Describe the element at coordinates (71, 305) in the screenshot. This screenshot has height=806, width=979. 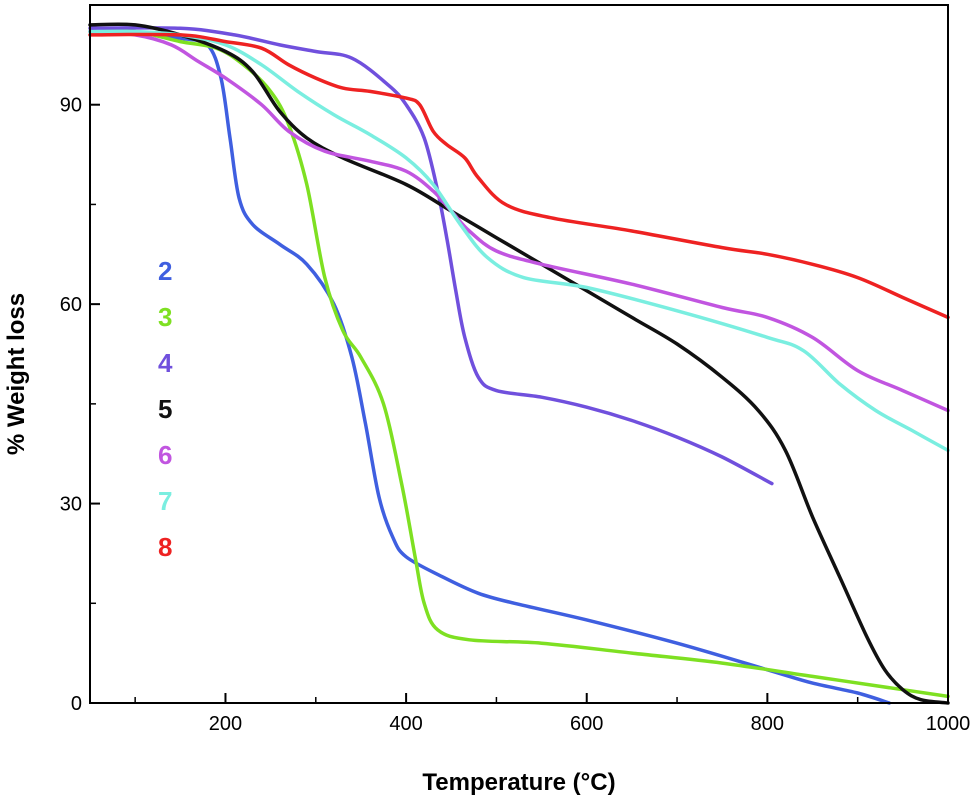
I see `y-tick-label: 60` at that location.